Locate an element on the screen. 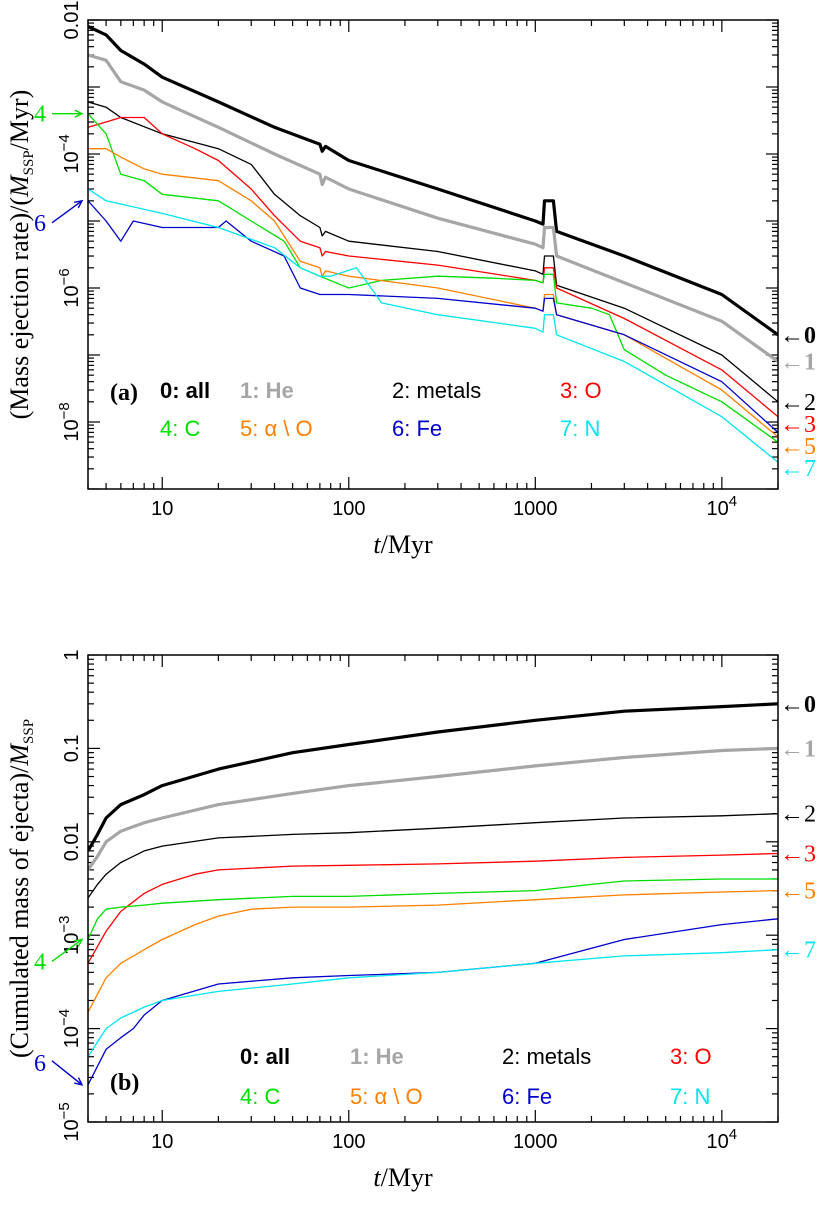 This screenshot has width=830, height=1209. y-tick-label-group: 10−8 is located at coordinates (69, 421).